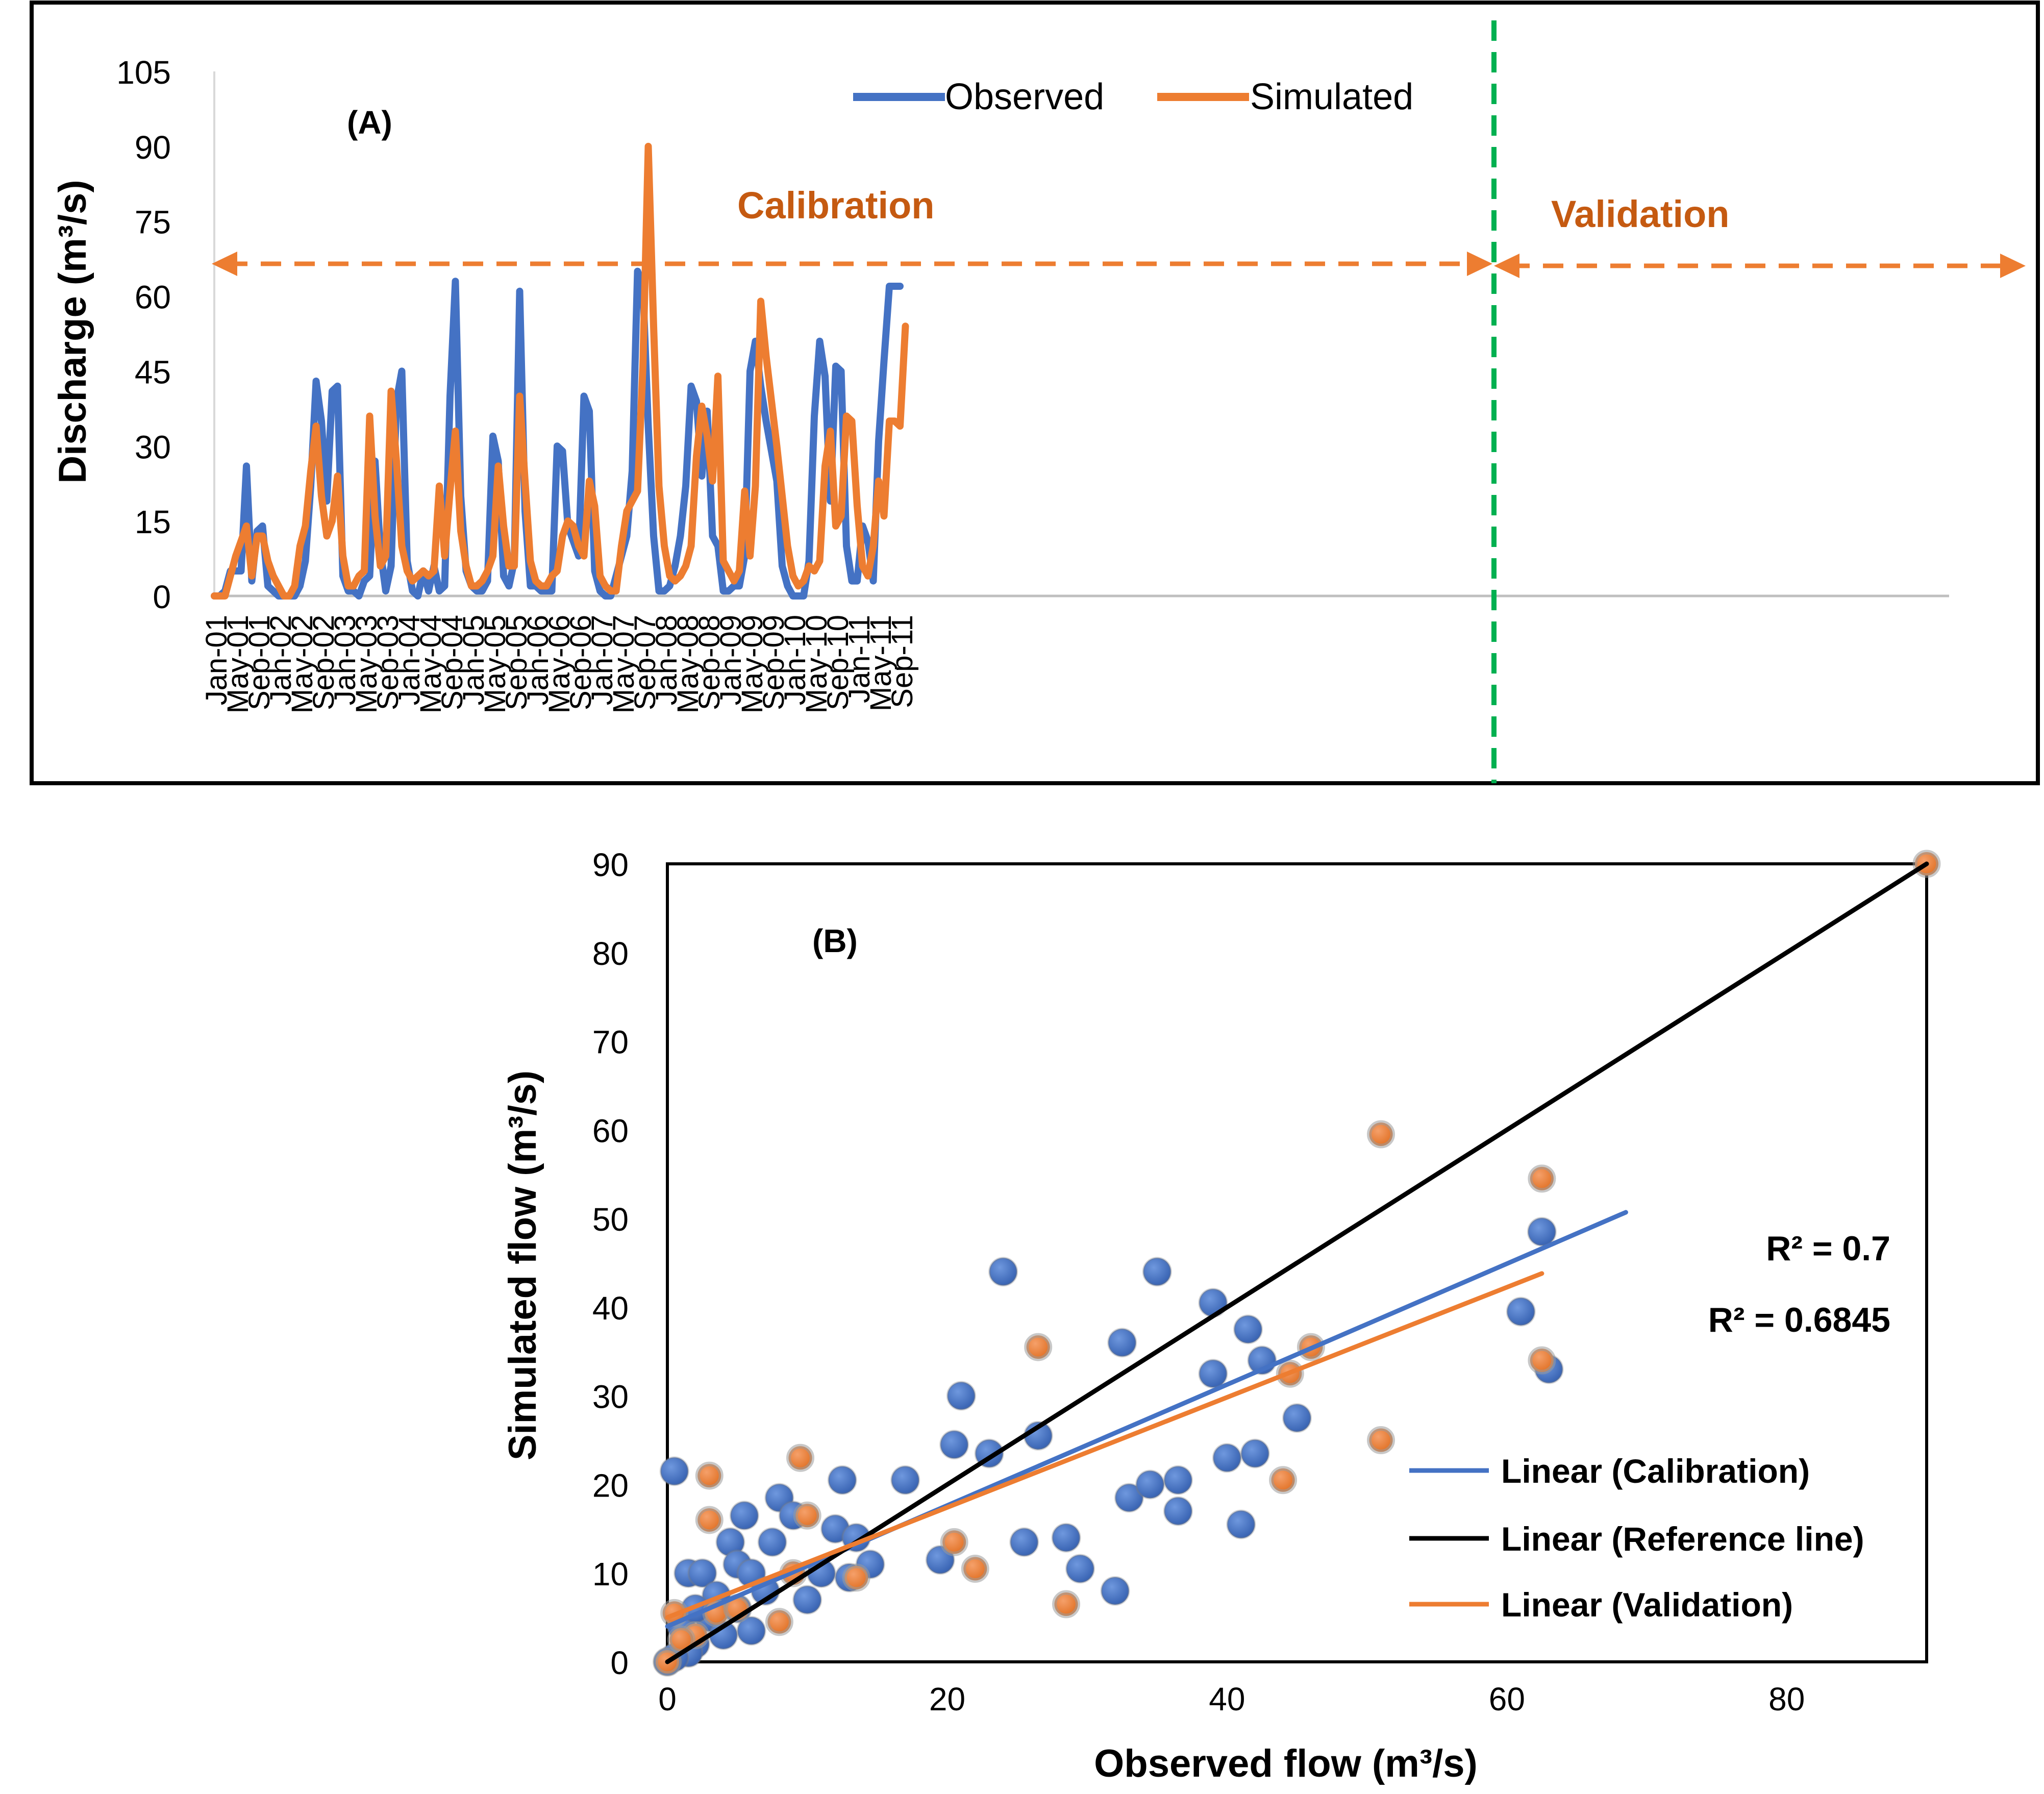  What do you see at coordinates (947, 1699) in the screenshot?
I see `panel-b-x-tick-label: 20` at bounding box center [947, 1699].